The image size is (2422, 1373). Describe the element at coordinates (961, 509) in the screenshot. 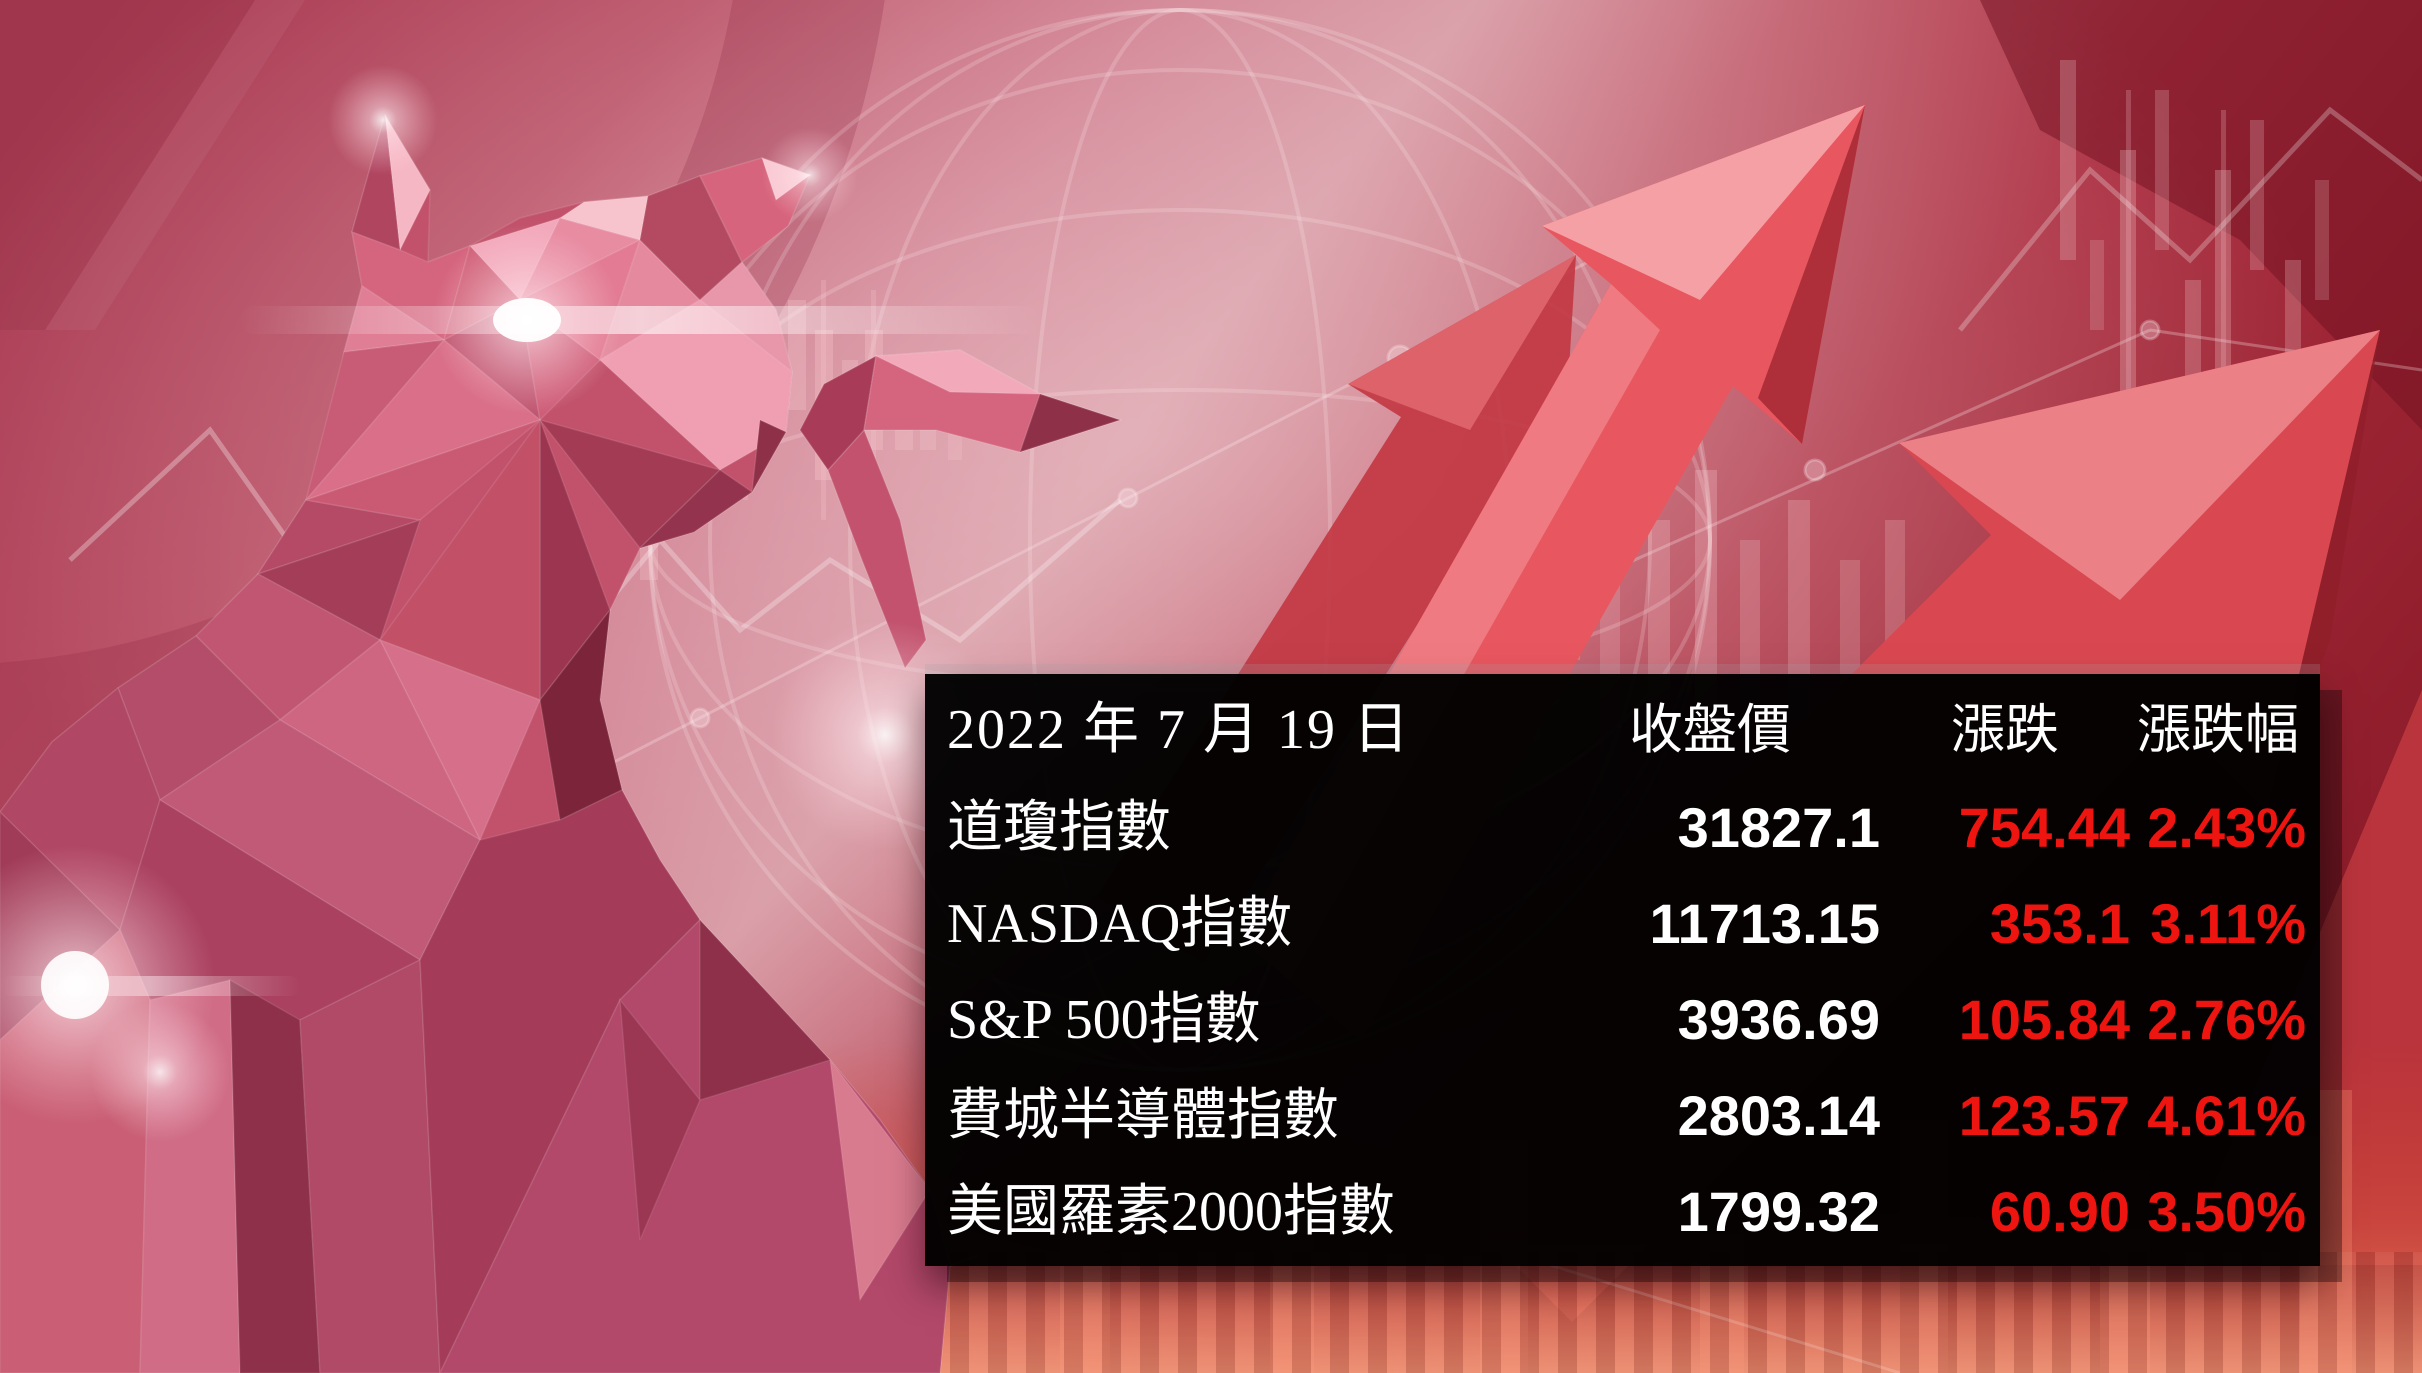

I see `bull-tail` at that location.